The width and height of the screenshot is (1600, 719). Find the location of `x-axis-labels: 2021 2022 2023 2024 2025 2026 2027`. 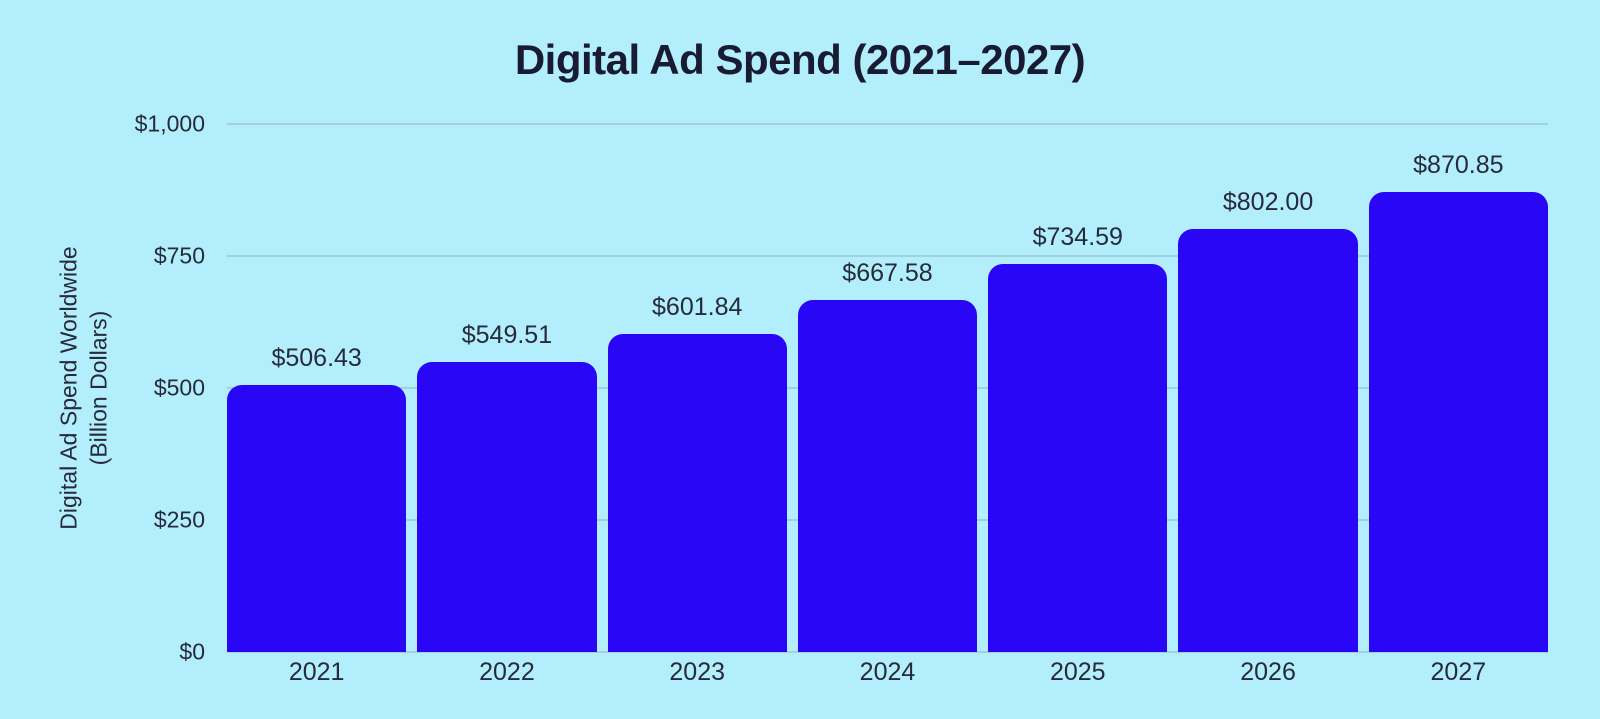

x-axis-labels: 2021 2022 2023 2024 2025 2026 2027 is located at coordinates (887, 672).